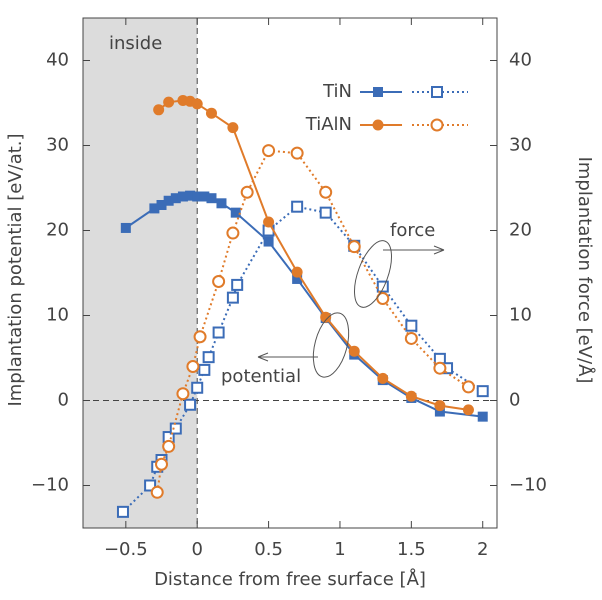 The width and height of the screenshot is (602, 600). What do you see at coordinates (520, 315) in the screenshot?
I see `y2-tick-label: 10` at bounding box center [520, 315].